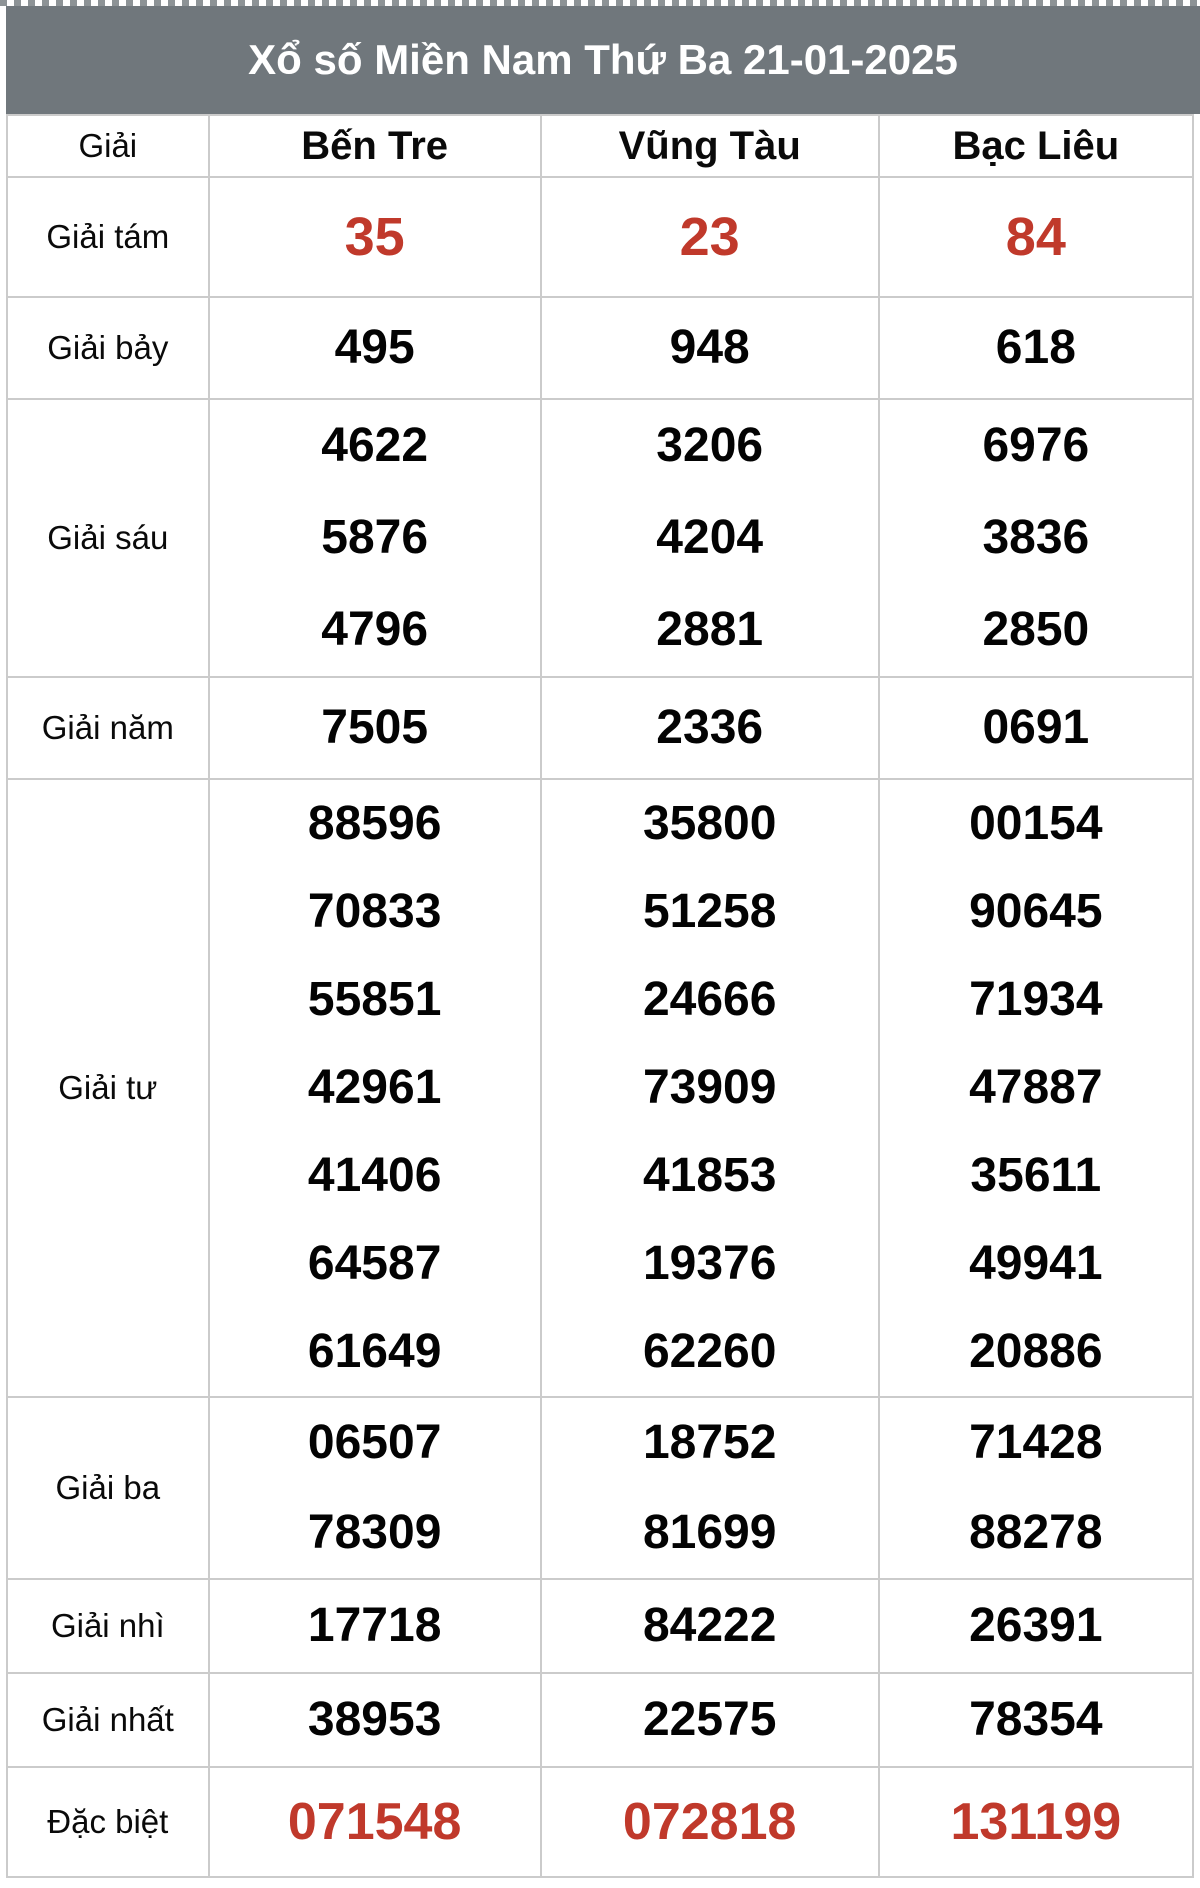 The width and height of the screenshot is (1200, 1888). I want to click on winning-number: 19376, so click(709, 1263).